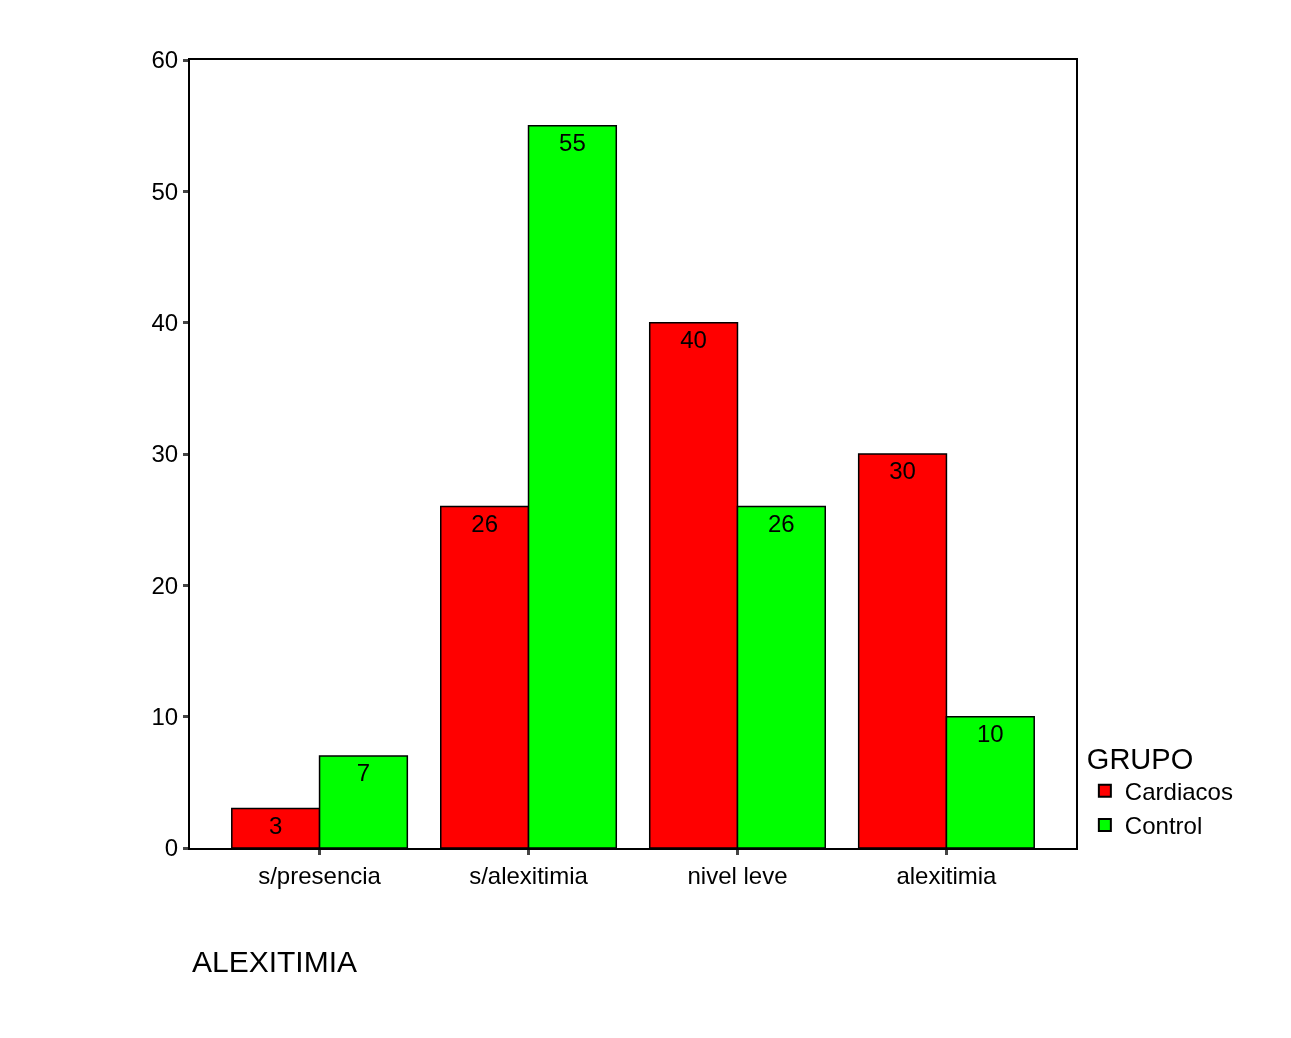 Image resolution: width=1291 pixels, height=1038 pixels. What do you see at coordinates (1178, 792) in the screenshot?
I see `legend-label: Cardiacos` at bounding box center [1178, 792].